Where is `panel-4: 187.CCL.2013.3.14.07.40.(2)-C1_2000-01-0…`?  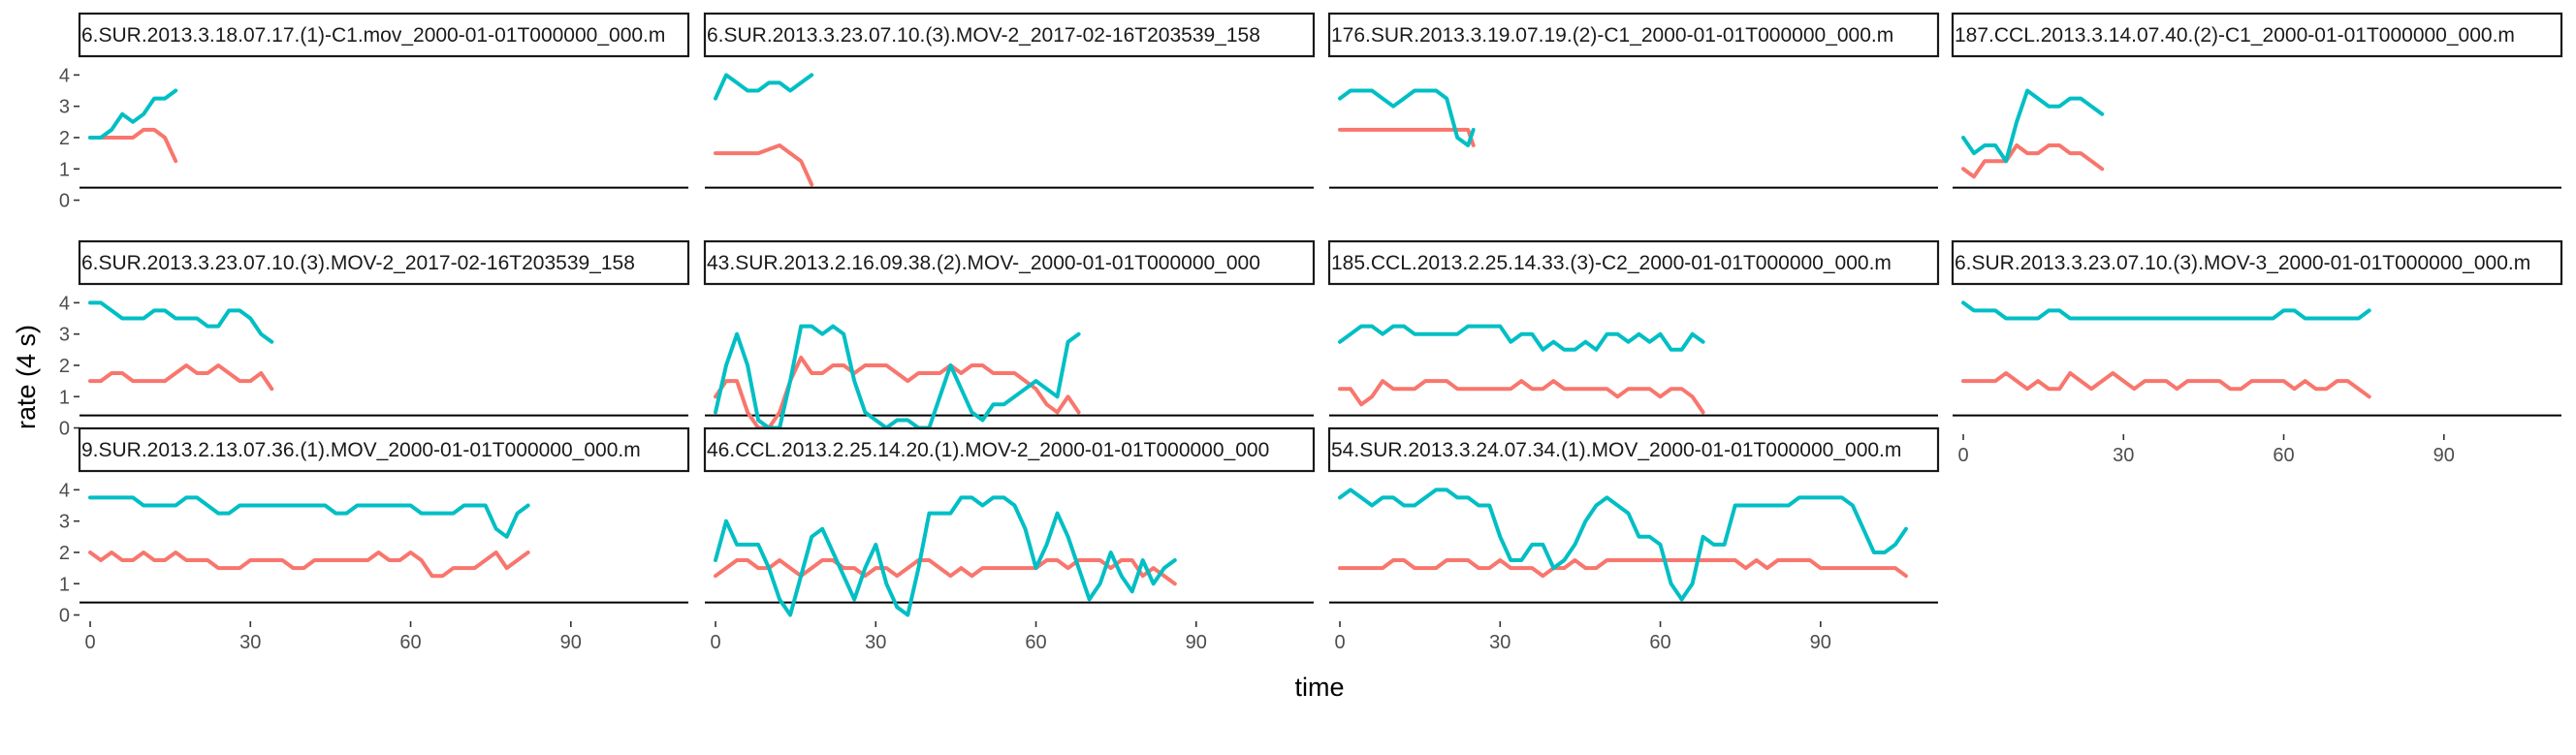
panel-4: 187.CCL.2013.3.14.07.40.(2)-C1_2000-01-0… is located at coordinates (2257, 100).